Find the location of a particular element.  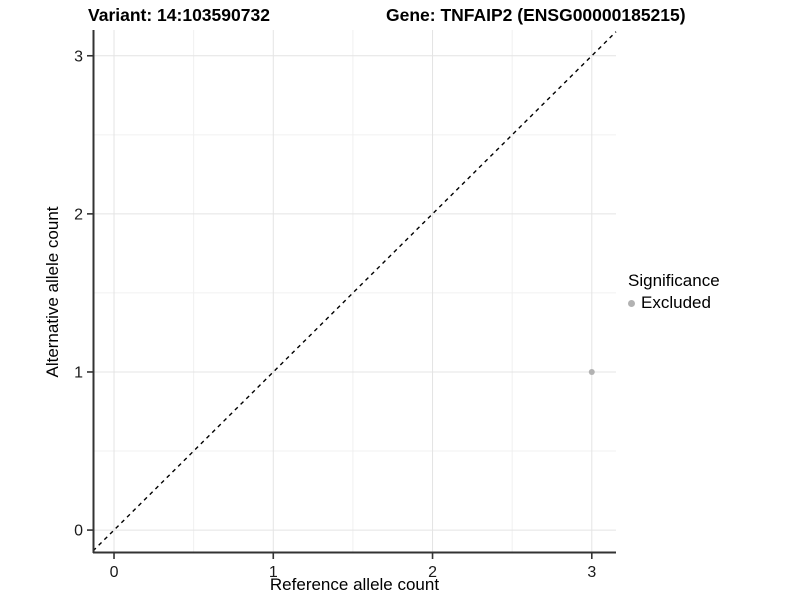

plot-title-variant: Variant: 14:103590732 is located at coordinates (179, 15).